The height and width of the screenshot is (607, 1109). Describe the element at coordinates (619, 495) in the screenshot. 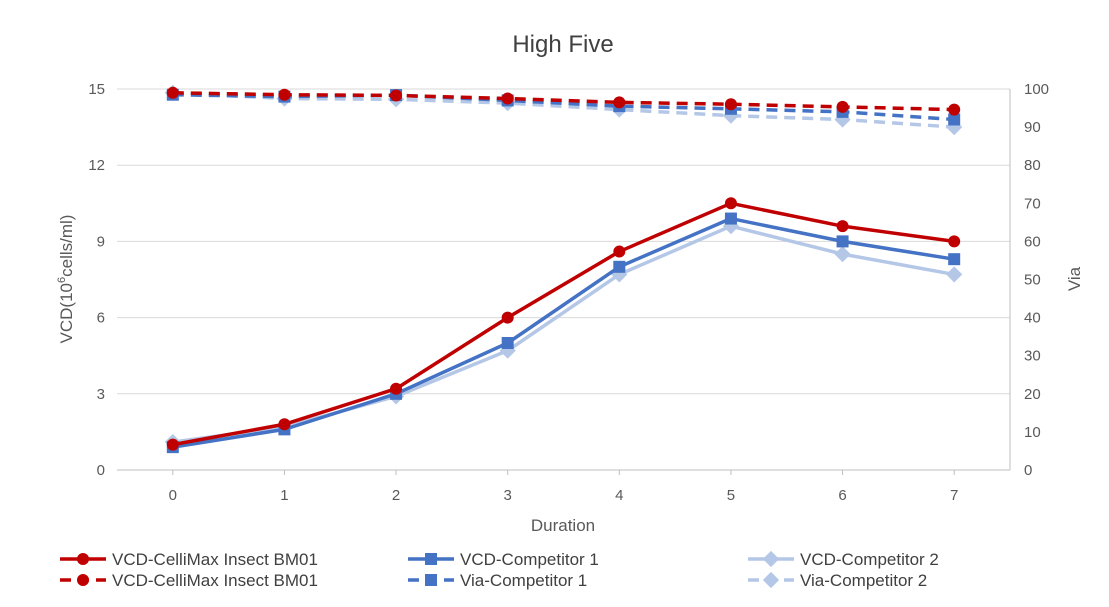

I see `x-tick-label: 4` at that location.